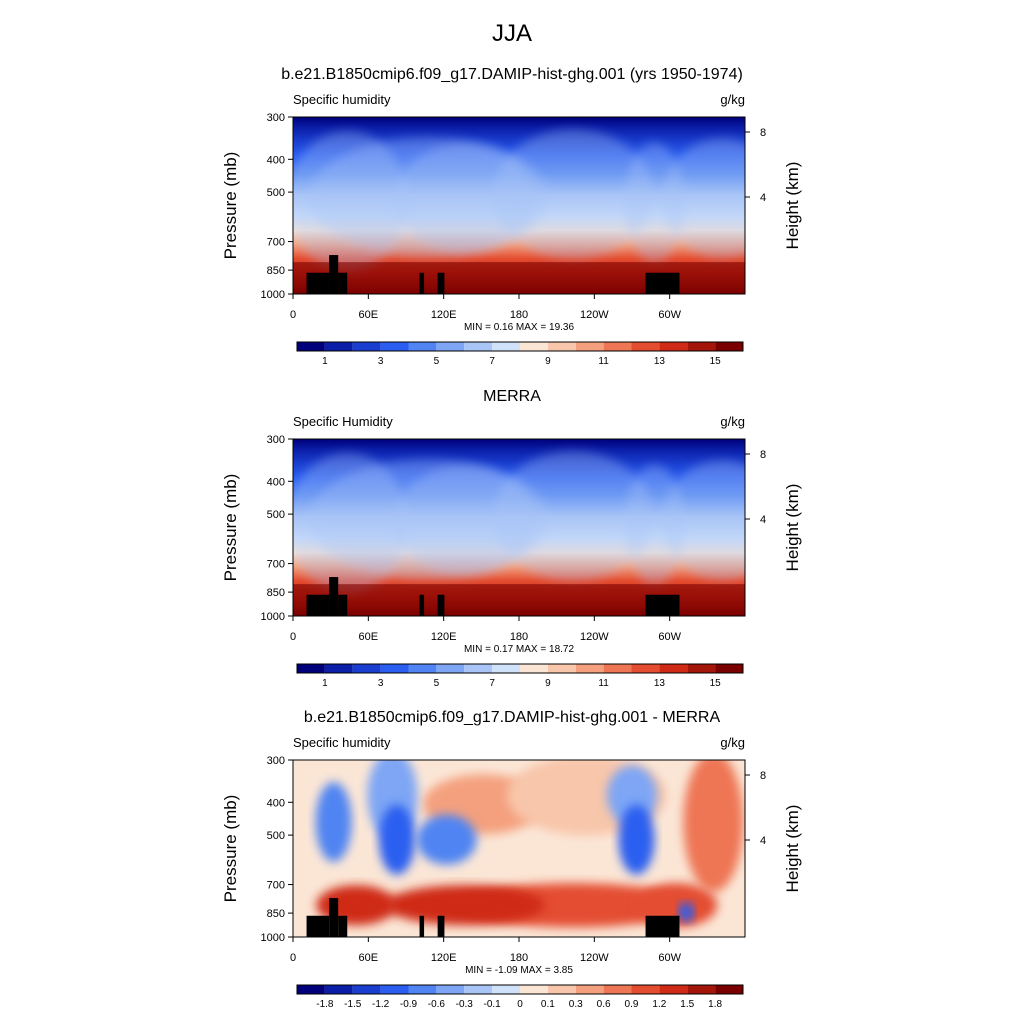 Image resolution: width=1024 pixels, height=1024 pixels. Describe the element at coordinates (511, 33) in the screenshot. I see `figure-title: JJA` at that location.